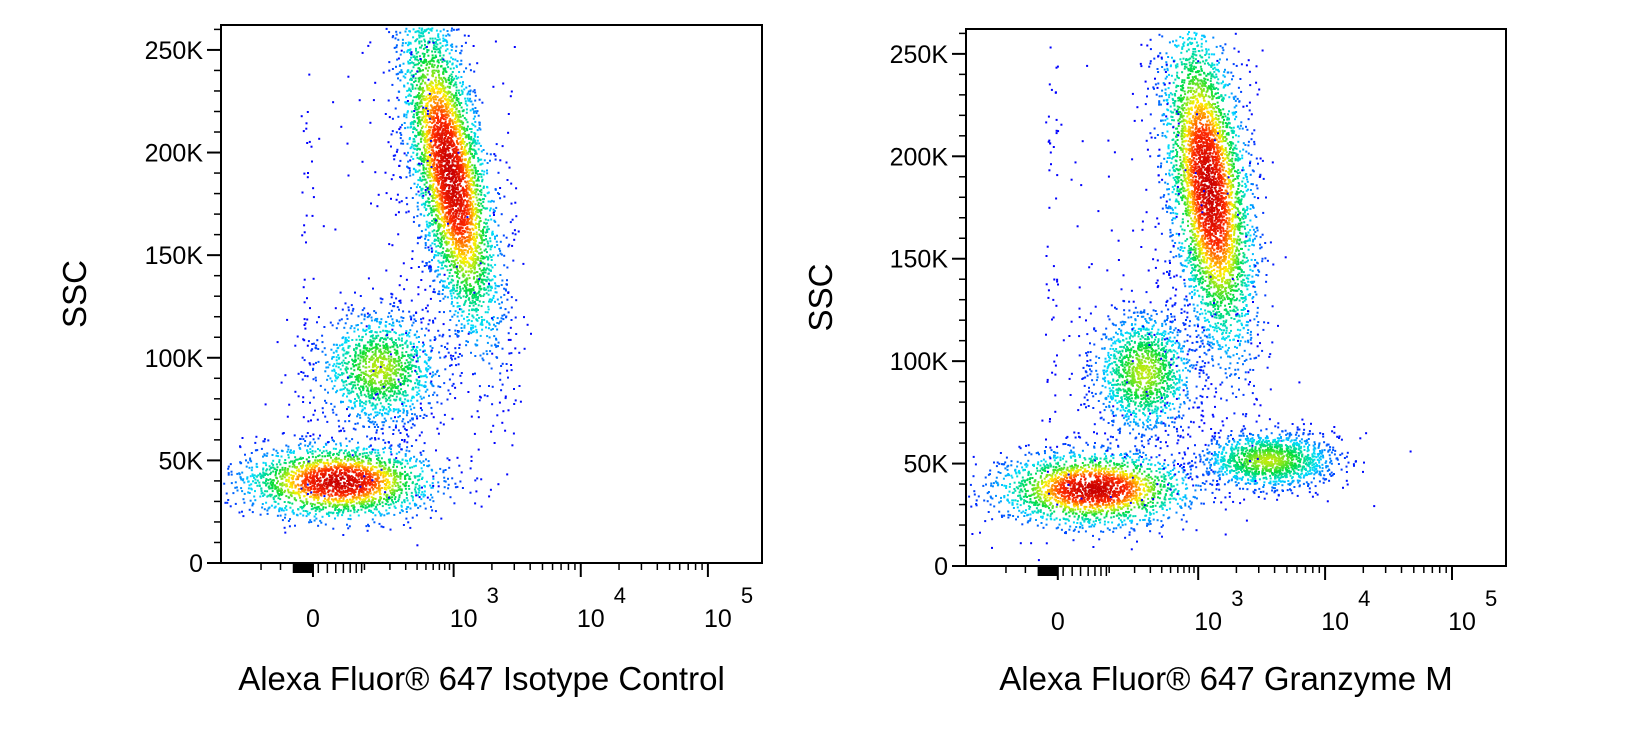 Image resolution: width=1640 pixels, height=752 pixels. What do you see at coordinates (1225, 678) in the screenshot?
I see `x-axis-title: Alexa Fluor® 647 Granzyme M` at bounding box center [1225, 678].